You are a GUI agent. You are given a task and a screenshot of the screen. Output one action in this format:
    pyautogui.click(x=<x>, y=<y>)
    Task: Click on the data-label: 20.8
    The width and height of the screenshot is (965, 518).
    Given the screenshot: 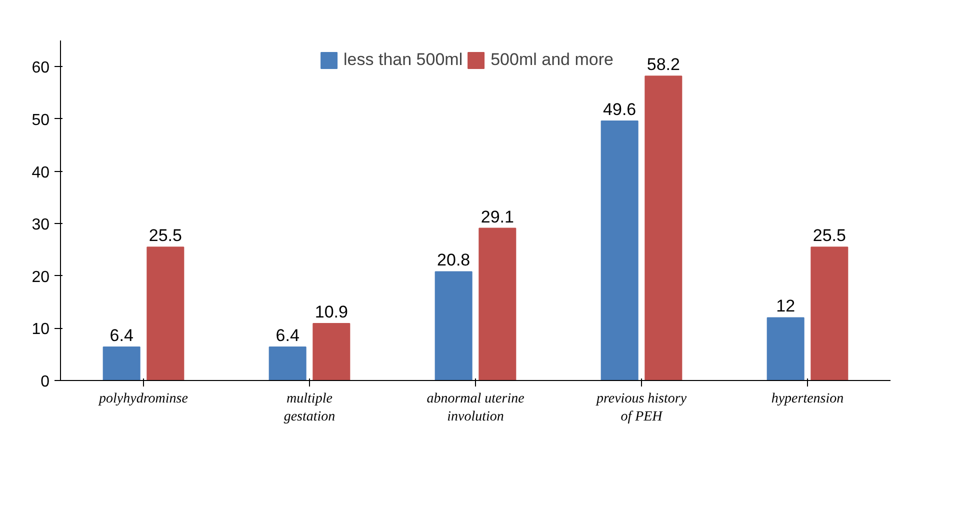 What is the action you would take?
    pyautogui.click(x=453, y=260)
    